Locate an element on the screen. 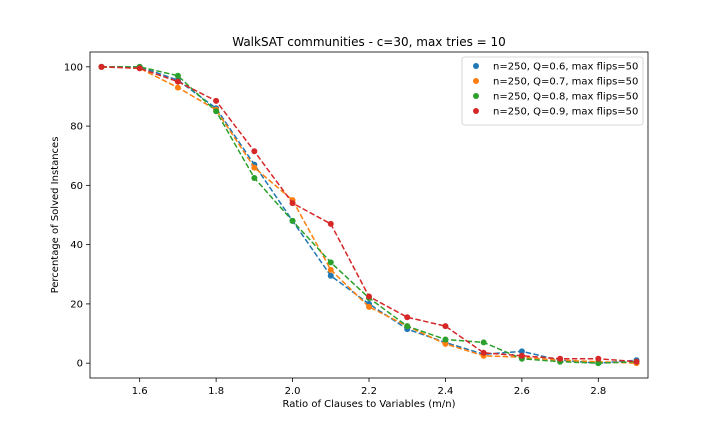  legend-entry: n=250, Q=0.7, max flips=50 is located at coordinates (555, 82).